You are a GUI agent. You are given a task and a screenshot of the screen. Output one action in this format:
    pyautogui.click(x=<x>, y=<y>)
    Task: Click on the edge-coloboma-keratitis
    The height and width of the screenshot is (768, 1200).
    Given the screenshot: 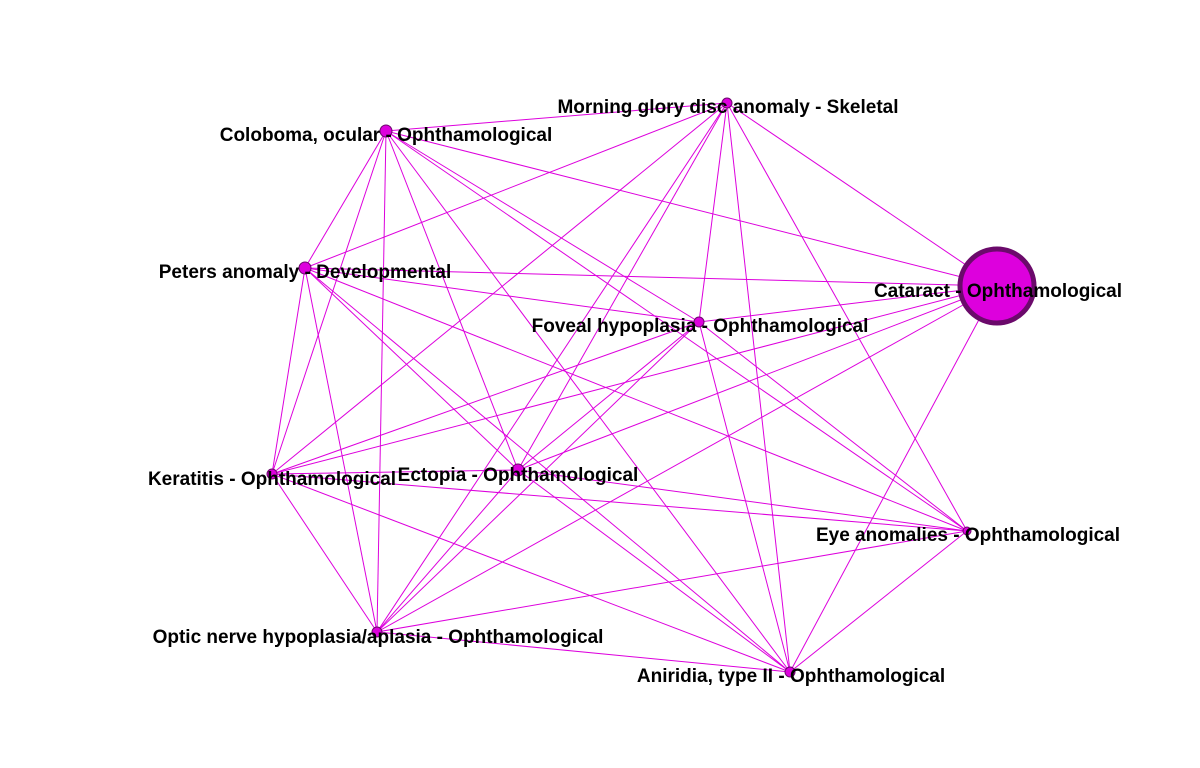 What is the action you would take?
    pyautogui.click(x=329, y=302)
    